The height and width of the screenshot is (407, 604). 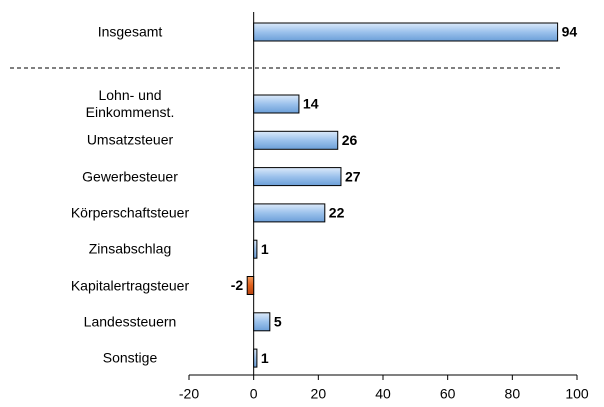 I want to click on category-label: Körperschaftsteuer, so click(x=130, y=212).